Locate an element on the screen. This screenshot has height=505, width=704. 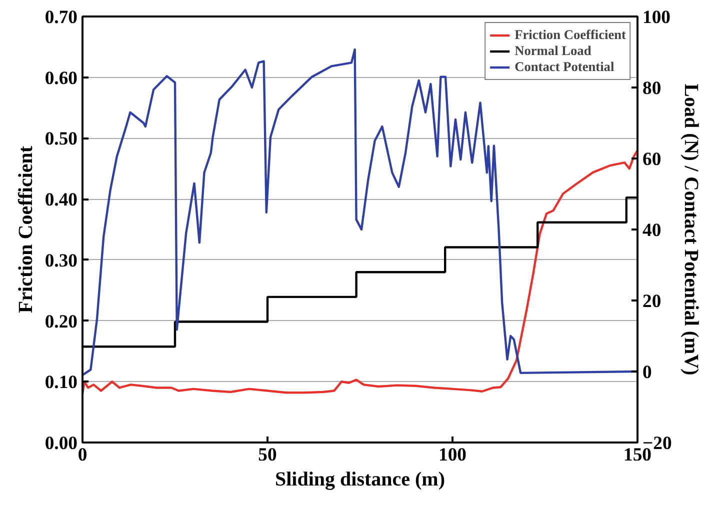
y-axis-title: Friction Coefficient is located at coordinates (25, 230).